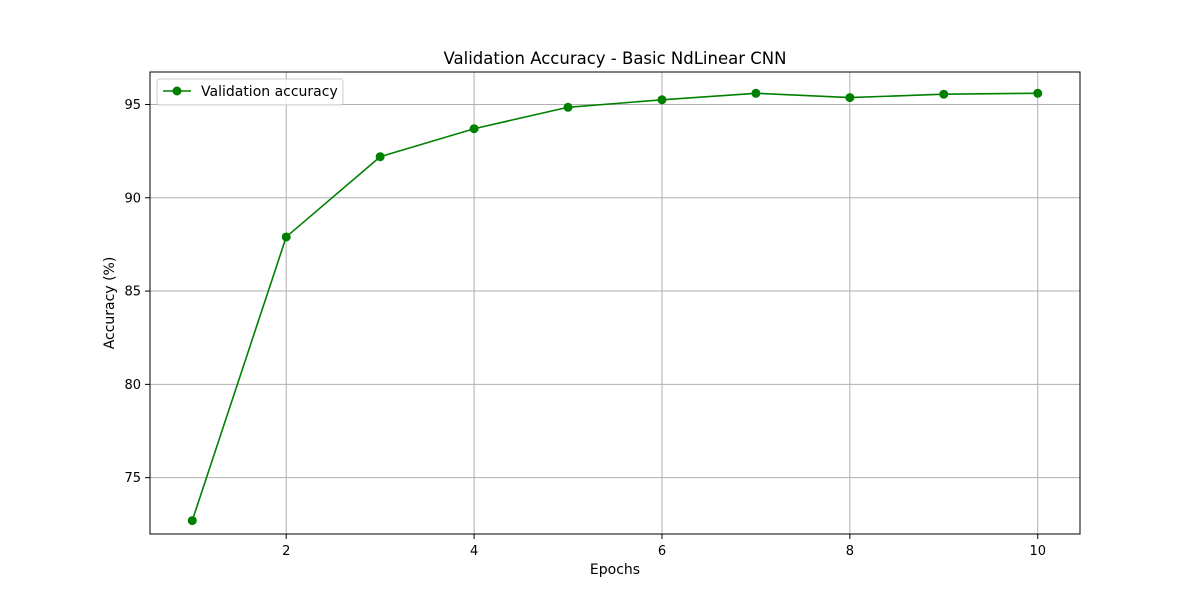 Image resolution: width=1200 pixels, height=604 pixels. What do you see at coordinates (850, 551) in the screenshot?
I see `x-tick-label: 8` at bounding box center [850, 551].